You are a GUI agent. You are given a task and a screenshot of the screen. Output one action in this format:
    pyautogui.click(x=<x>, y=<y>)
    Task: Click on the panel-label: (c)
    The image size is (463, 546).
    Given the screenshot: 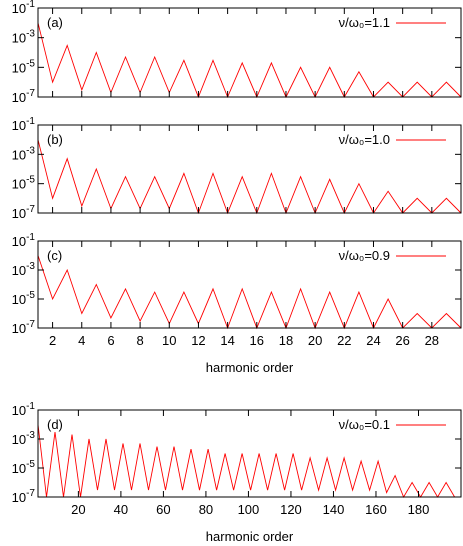 What is the action you would take?
    pyautogui.click(x=54, y=255)
    